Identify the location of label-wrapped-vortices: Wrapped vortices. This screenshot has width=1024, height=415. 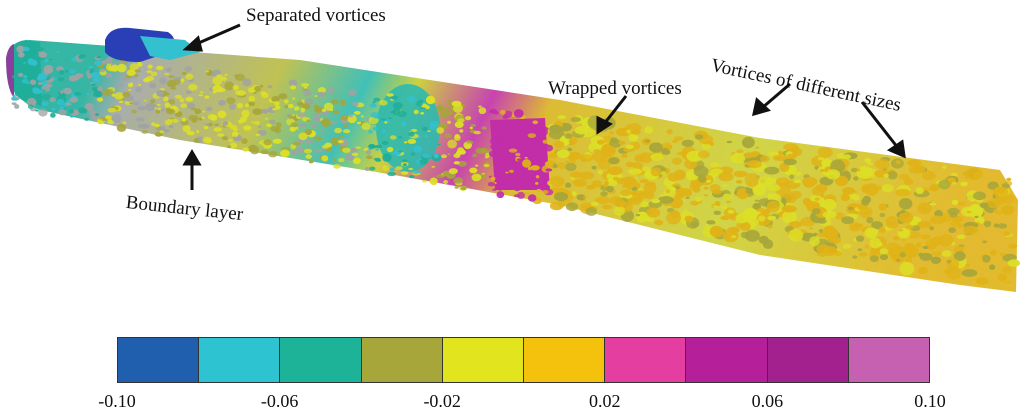
(615, 88).